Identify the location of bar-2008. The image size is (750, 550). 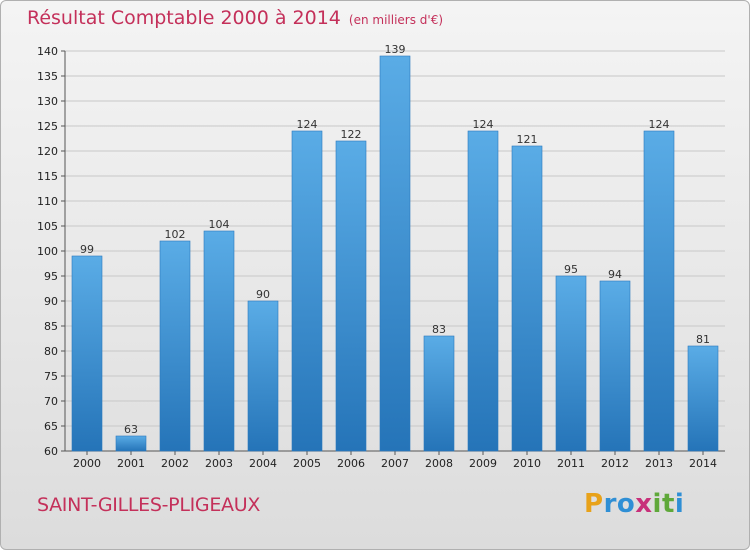
(439, 393).